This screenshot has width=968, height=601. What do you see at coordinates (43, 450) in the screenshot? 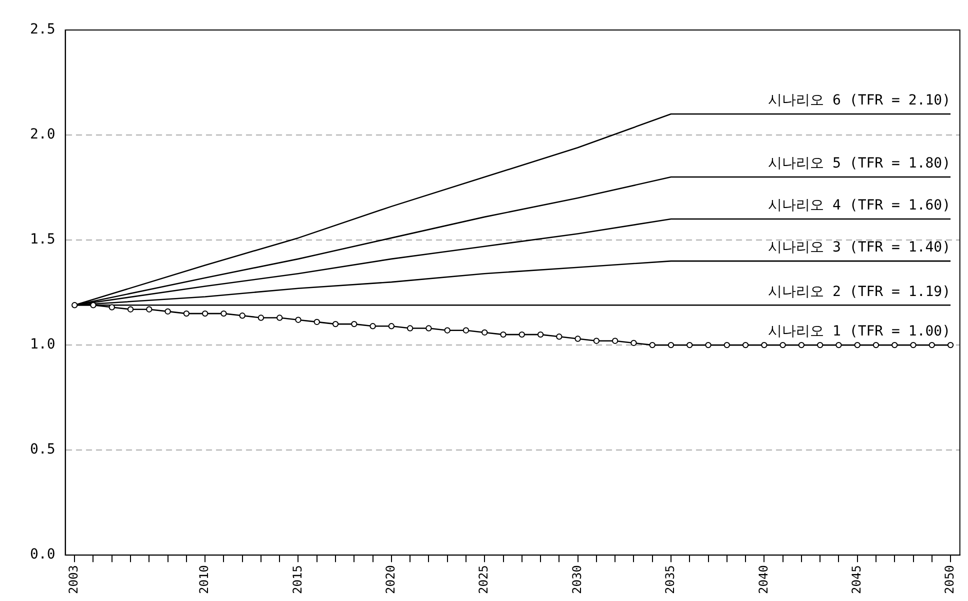
I see `y-tick-label: 0.5` at bounding box center [43, 450].